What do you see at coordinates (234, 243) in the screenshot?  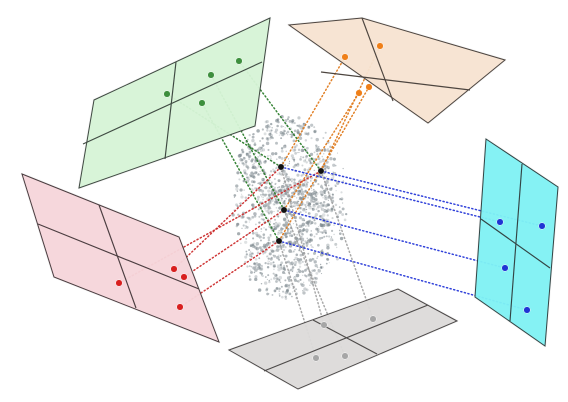 I see `projection-ray-pink` at bounding box center [234, 243].